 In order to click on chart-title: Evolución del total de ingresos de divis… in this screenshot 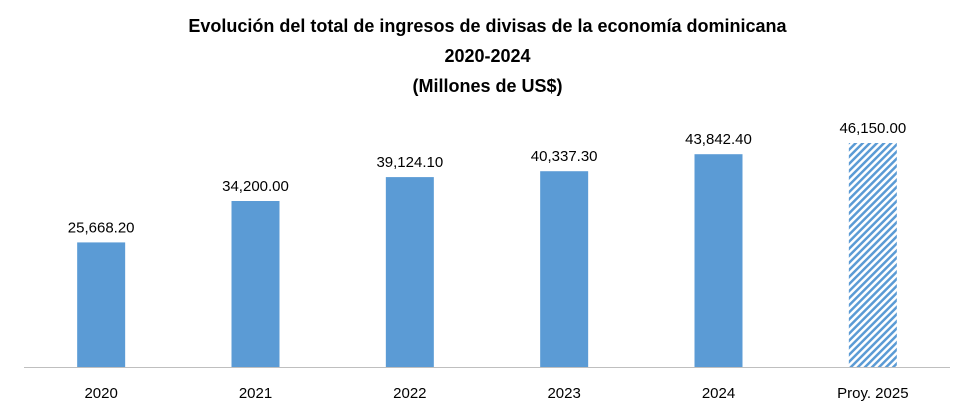, I will do `click(487, 26)`.